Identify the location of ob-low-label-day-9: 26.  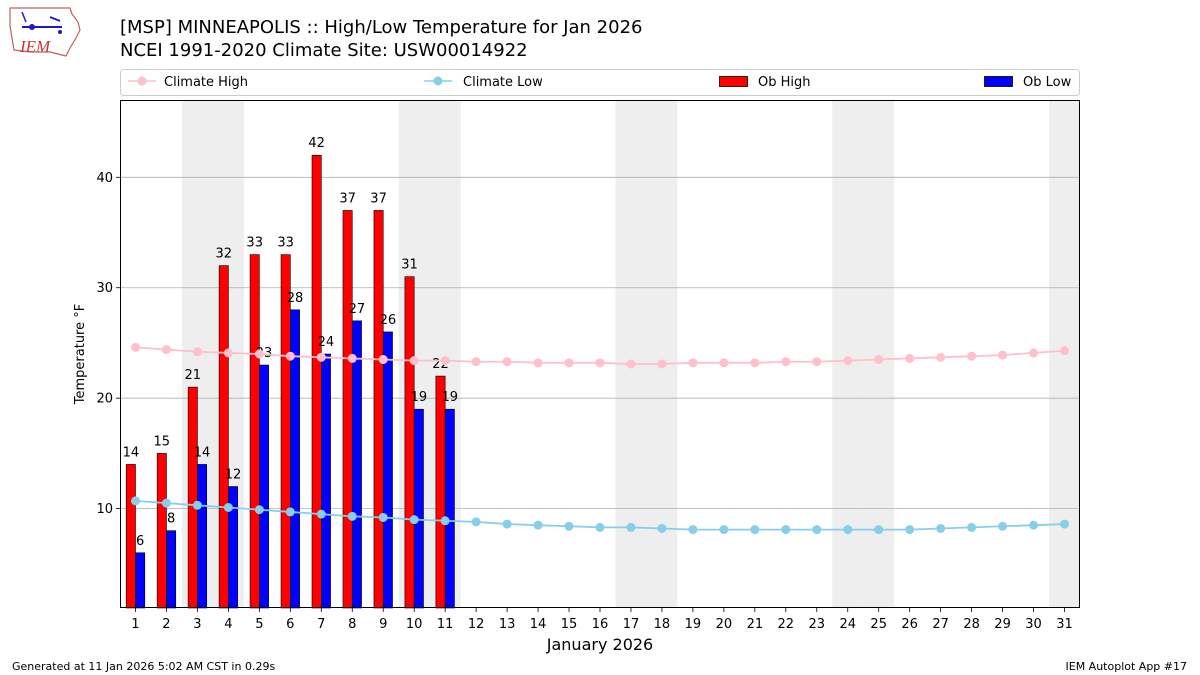
(388, 320).